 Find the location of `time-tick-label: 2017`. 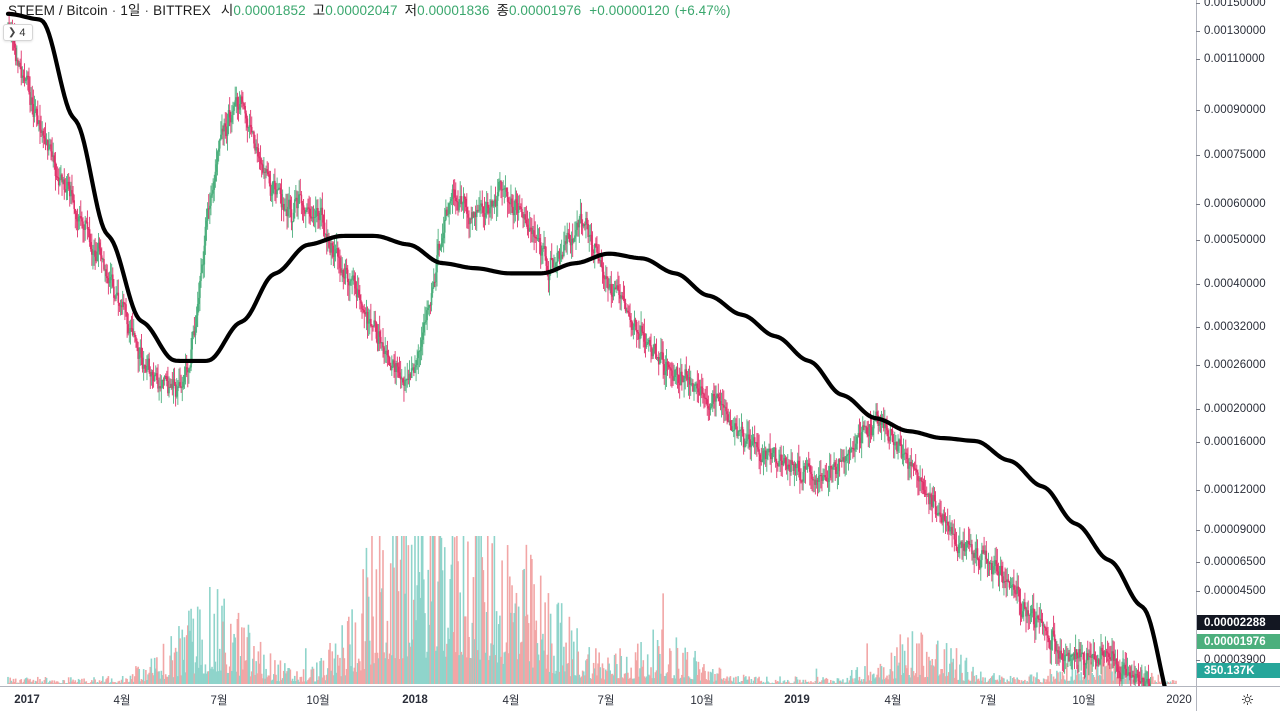

time-tick-label: 2017 is located at coordinates (27, 699).